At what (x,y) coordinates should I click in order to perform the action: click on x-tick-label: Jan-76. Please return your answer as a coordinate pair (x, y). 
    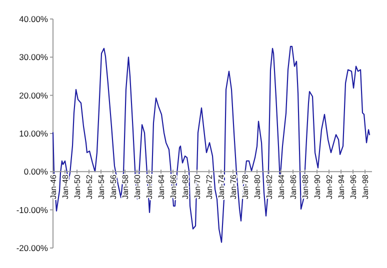
    Looking at the image, I should click on (233, 187).